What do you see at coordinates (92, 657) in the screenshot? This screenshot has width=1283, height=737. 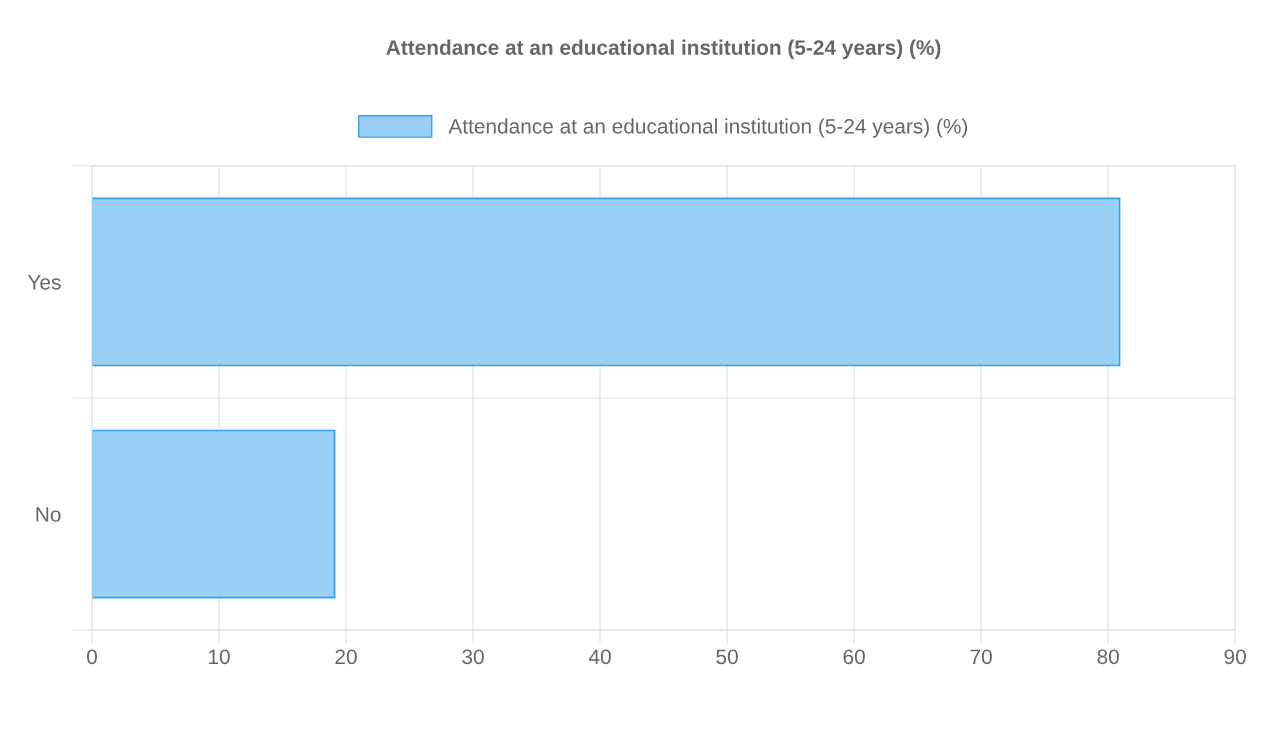 I see `x-tick-label: 0` at bounding box center [92, 657].